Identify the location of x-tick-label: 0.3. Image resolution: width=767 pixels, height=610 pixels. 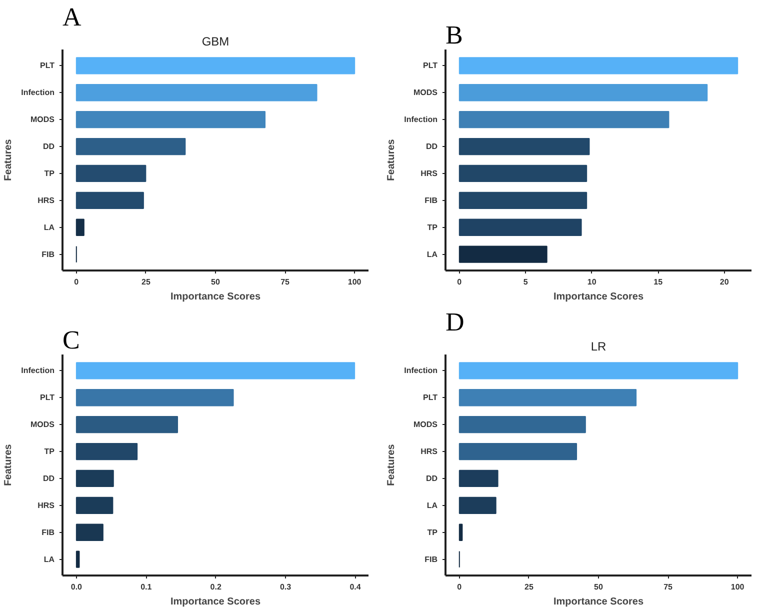
(286, 587).